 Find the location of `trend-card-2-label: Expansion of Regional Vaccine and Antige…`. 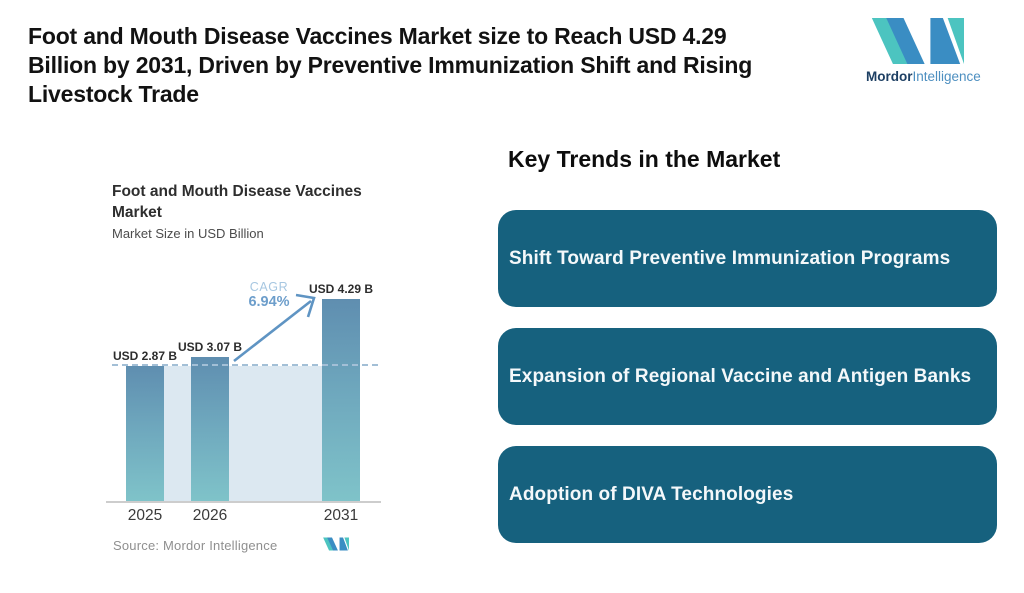

trend-card-2-label: Expansion of Regional Vaccine and Antige… is located at coordinates (740, 376).